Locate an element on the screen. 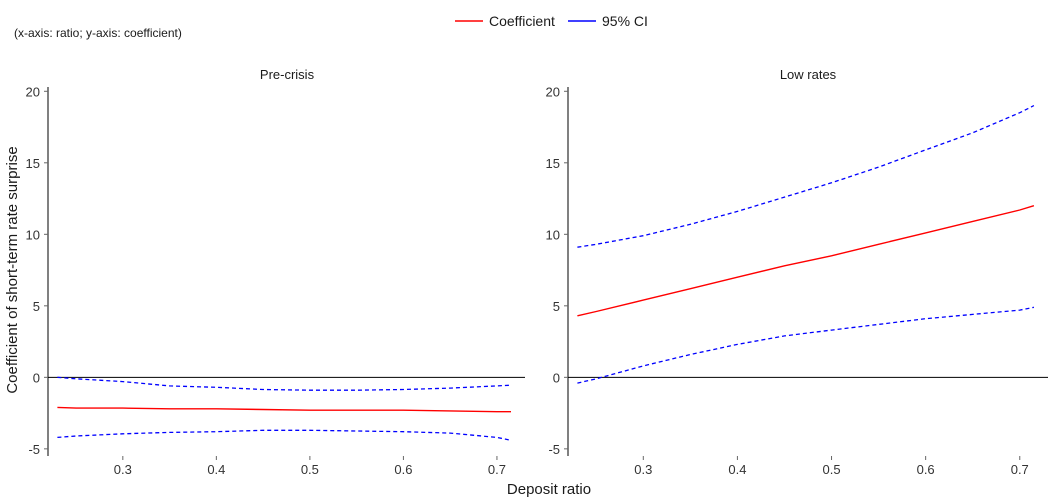  legend: Coefficient 95% CI is located at coordinates (551, 21).